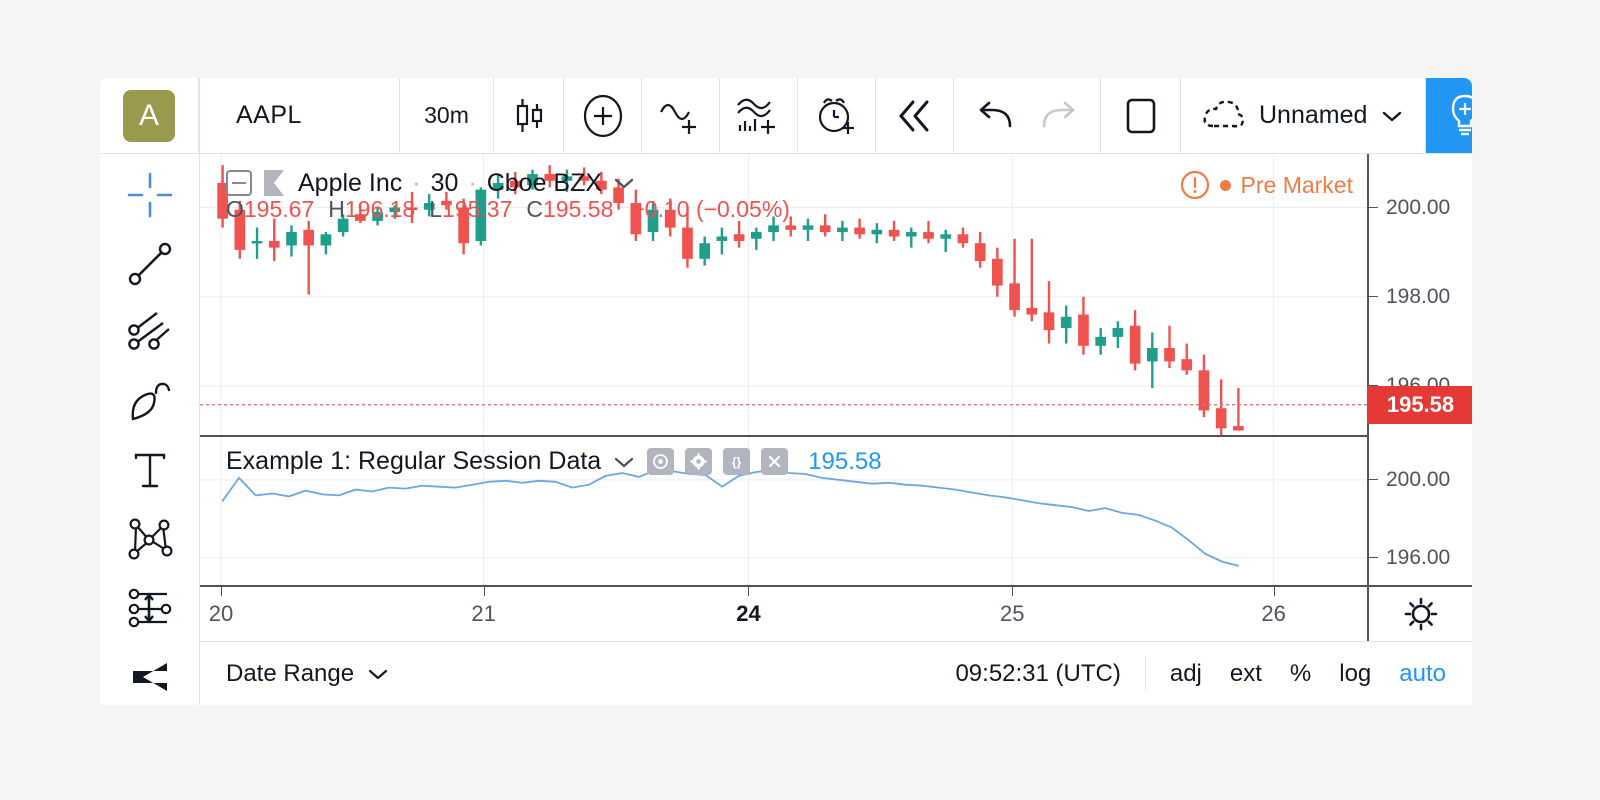 The height and width of the screenshot is (800, 1600). Describe the element at coordinates (447, 115) in the screenshot. I see `interval-button: 30m` at that location.